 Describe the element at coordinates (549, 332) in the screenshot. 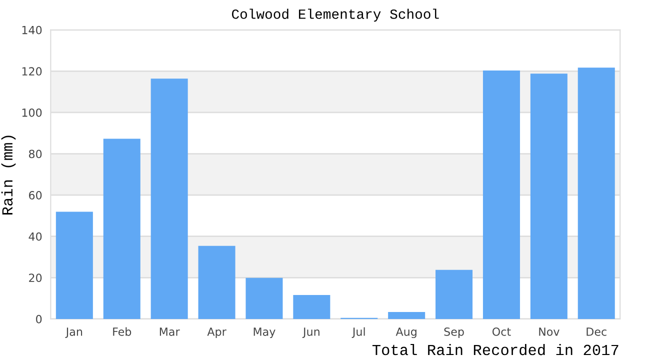

I see `x-tick-label: Nov` at that location.